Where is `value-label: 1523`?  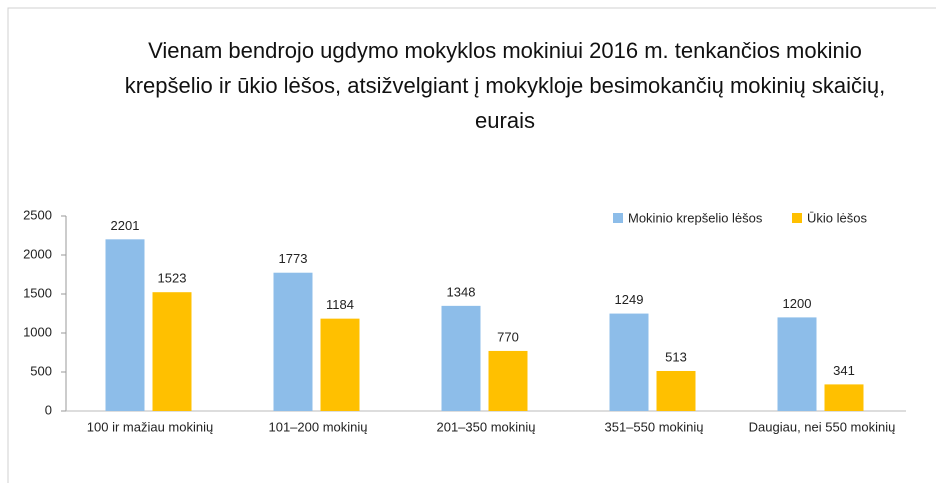 value-label: 1523 is located at coordinates (172, 278).